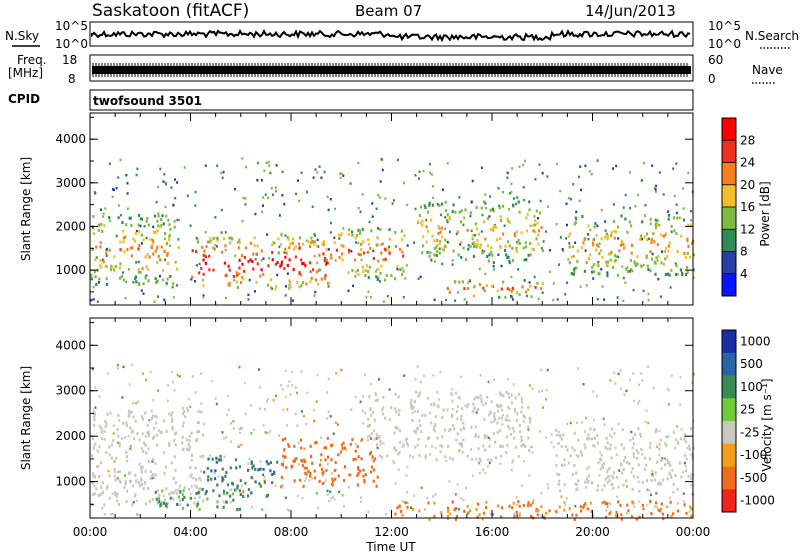 Image resolution: width=800 pixels, height=554 pixels. Describe the element at coordinates (767, 70) in the screenshot. I see `nave-label: Nave` at that location.